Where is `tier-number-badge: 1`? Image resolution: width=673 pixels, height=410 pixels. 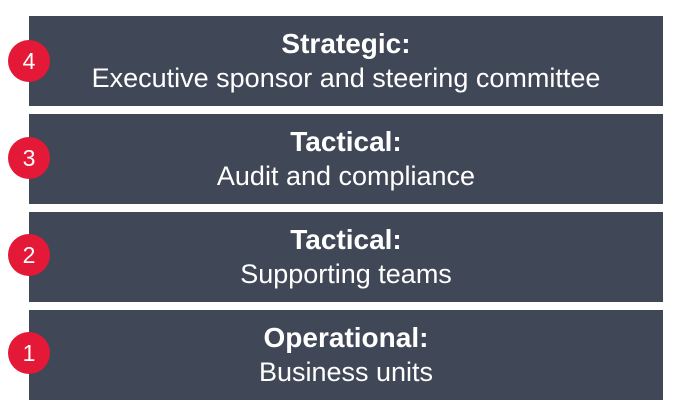
tier-number-badge: 1 is located at coordinates (29, 353).